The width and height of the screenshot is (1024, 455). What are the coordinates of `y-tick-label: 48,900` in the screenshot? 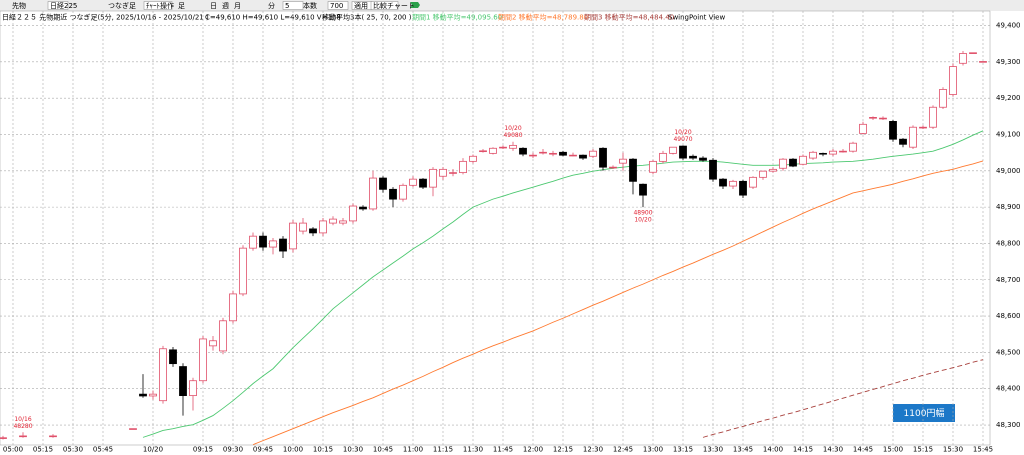 It's located at (1008, 207).